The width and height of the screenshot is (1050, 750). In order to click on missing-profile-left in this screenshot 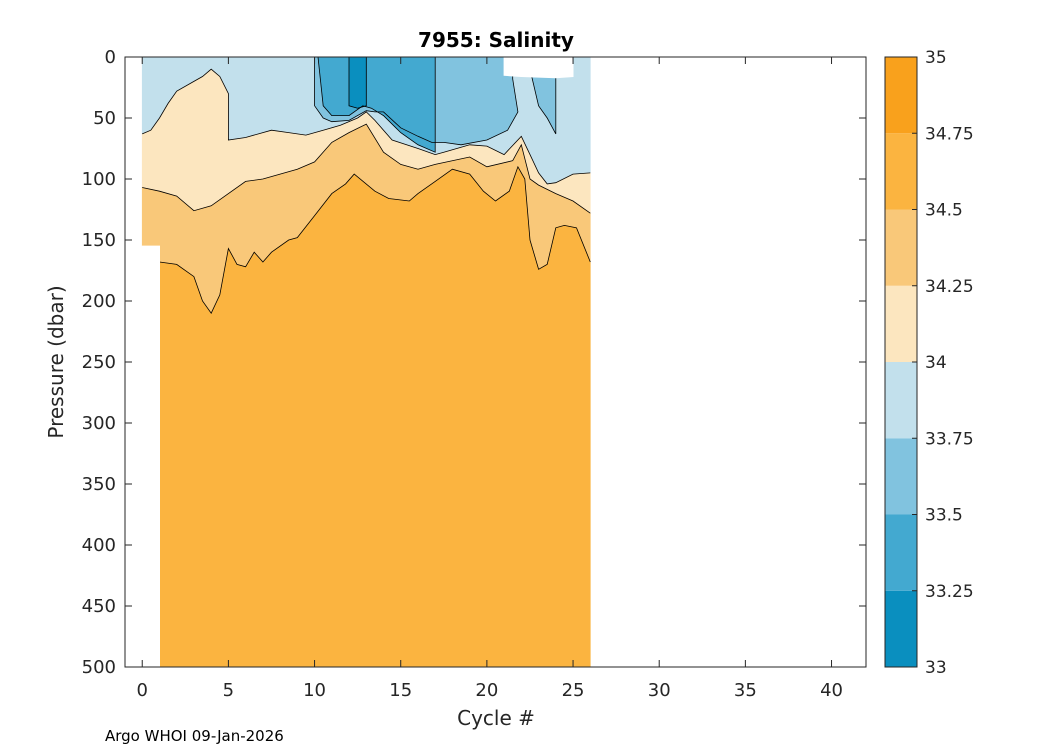, I will do `click(150, 456)`.